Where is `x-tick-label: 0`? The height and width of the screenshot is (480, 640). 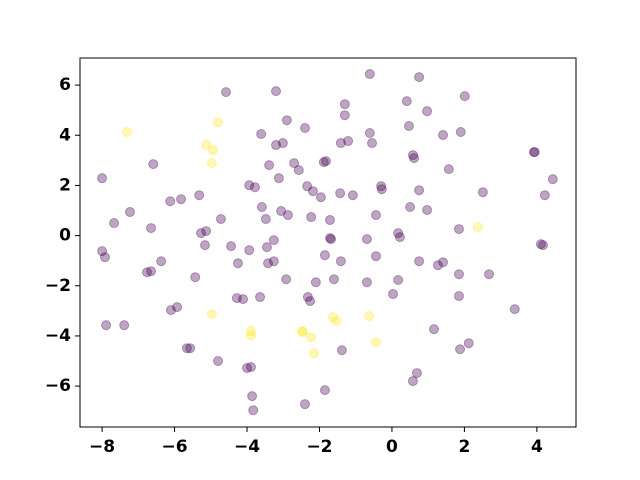 x-tick-label: 0 is located at coordinates (392, 447).